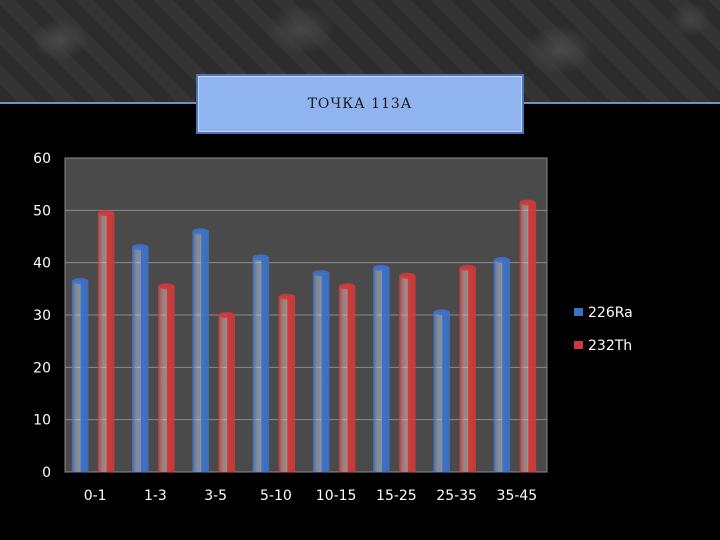 Image resolution: width=720 pixels, height=540 pixels. Describe the element at coordinates (155, 496) in the screenshot. I see `x-tick-label: 1-3` at that location.